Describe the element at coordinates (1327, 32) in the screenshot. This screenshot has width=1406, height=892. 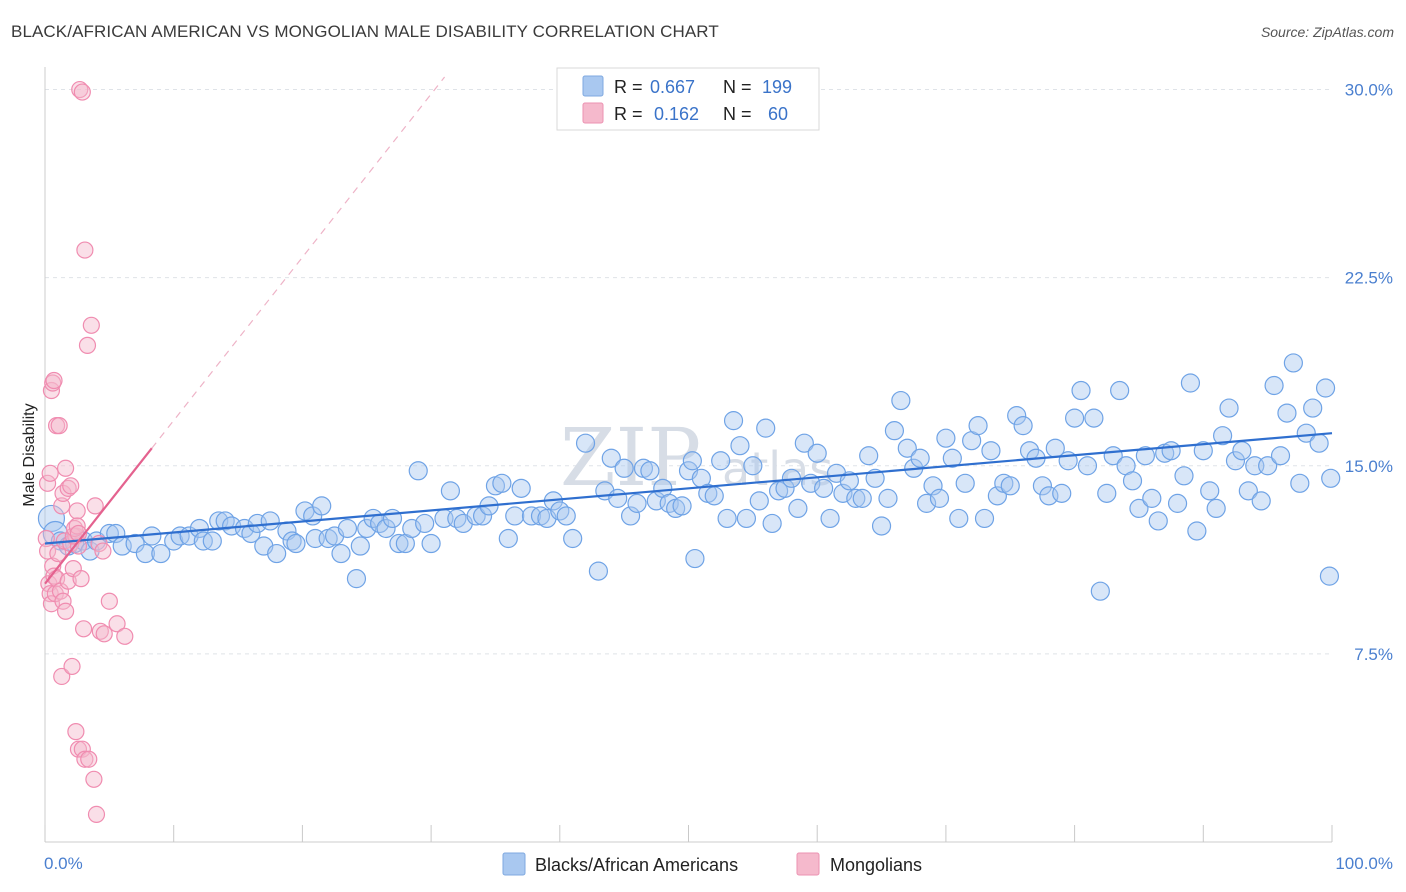
I see `source-credit: Source: ZipAtlas.com` at that location.